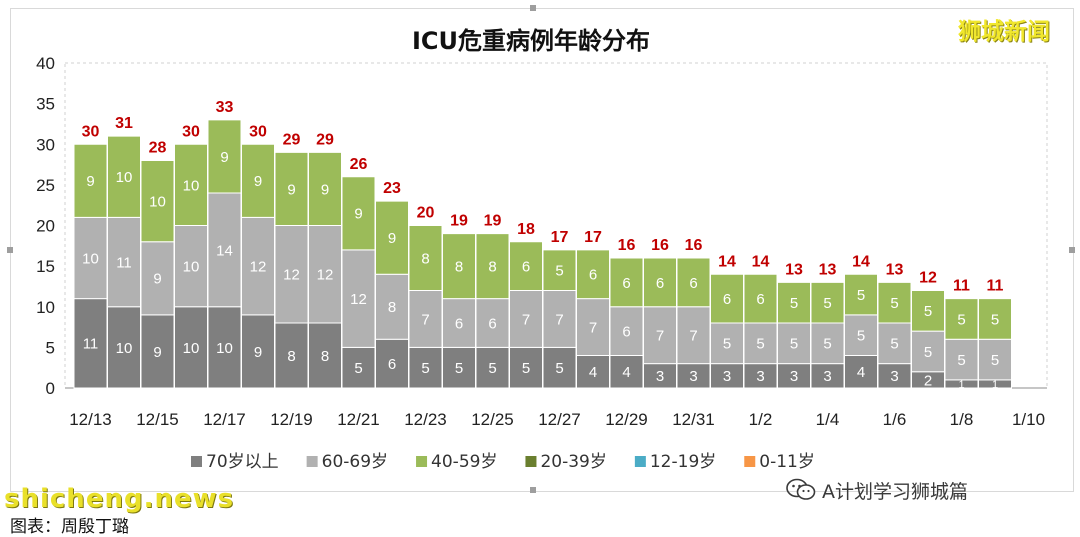 Image resolution: width=1080 pixels, height=537 pixels. Describe the element at coordinates (727, 261) in the screenshot. I see `bar-total-label: 14` at that location.